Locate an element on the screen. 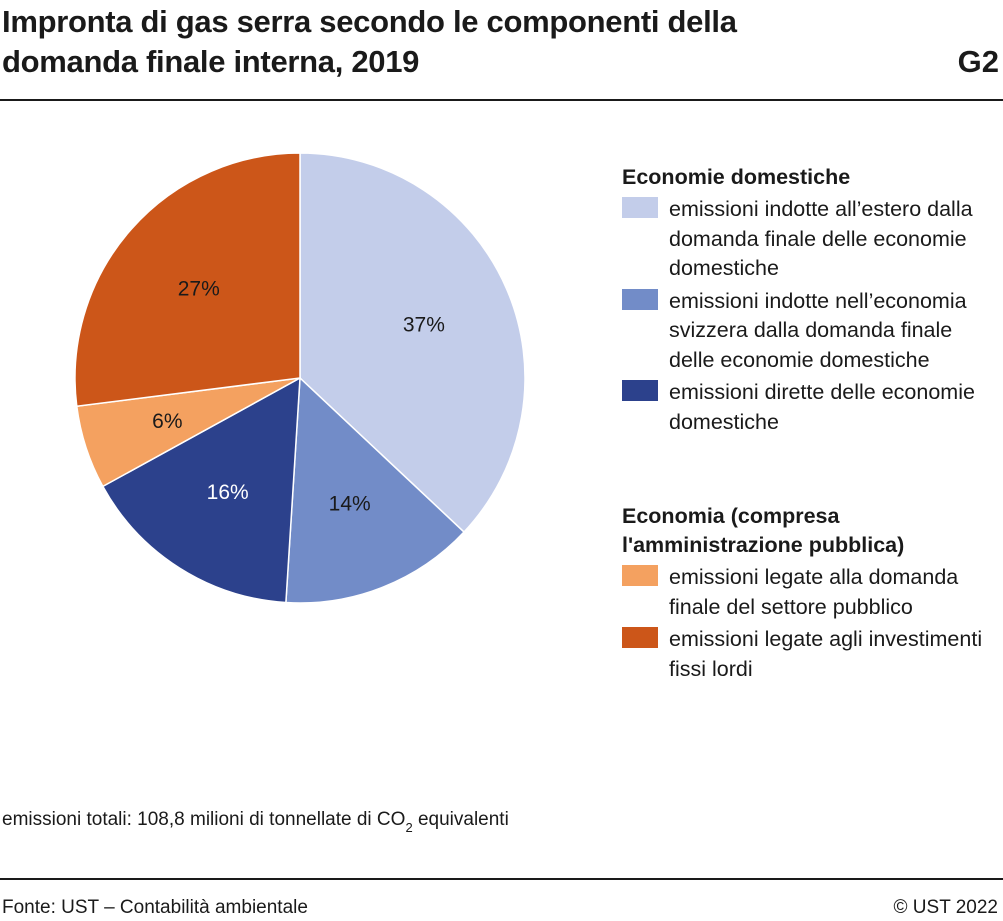 This screenshot has width=1003, height=921. figure-number: G2 is located at coordinates (978, 61).